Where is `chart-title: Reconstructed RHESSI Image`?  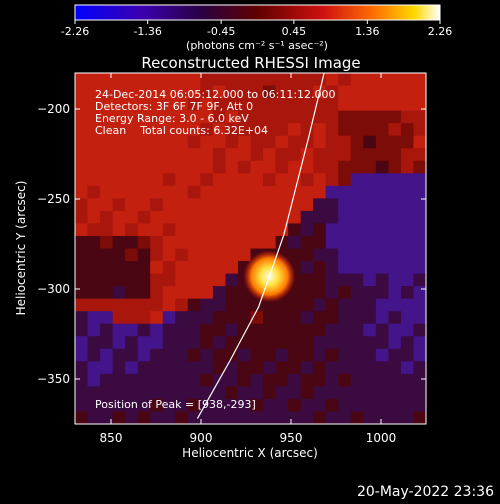 chart-title: Reconstructed RHESSI Image is located at coordinates (250, 63).